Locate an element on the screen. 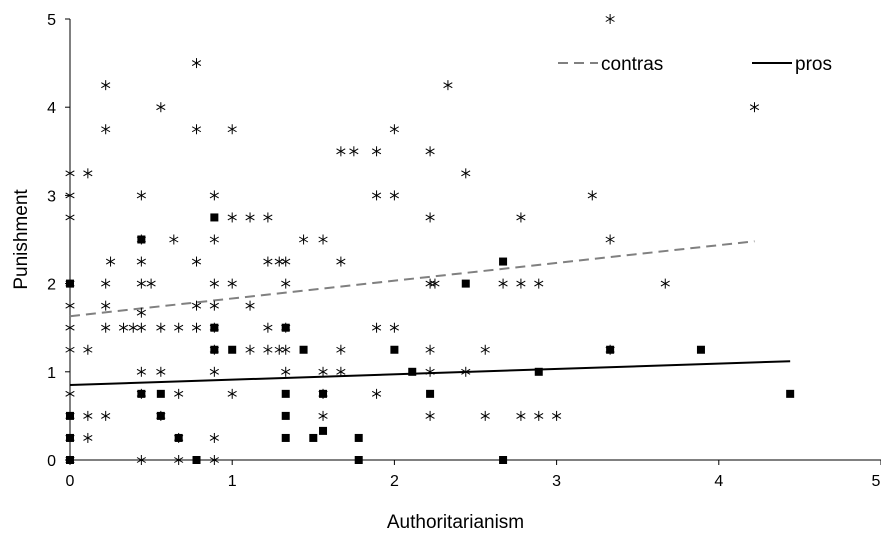 The image size is (881, 535). y-tick-label: 0 is located at coordinates (51, 461).